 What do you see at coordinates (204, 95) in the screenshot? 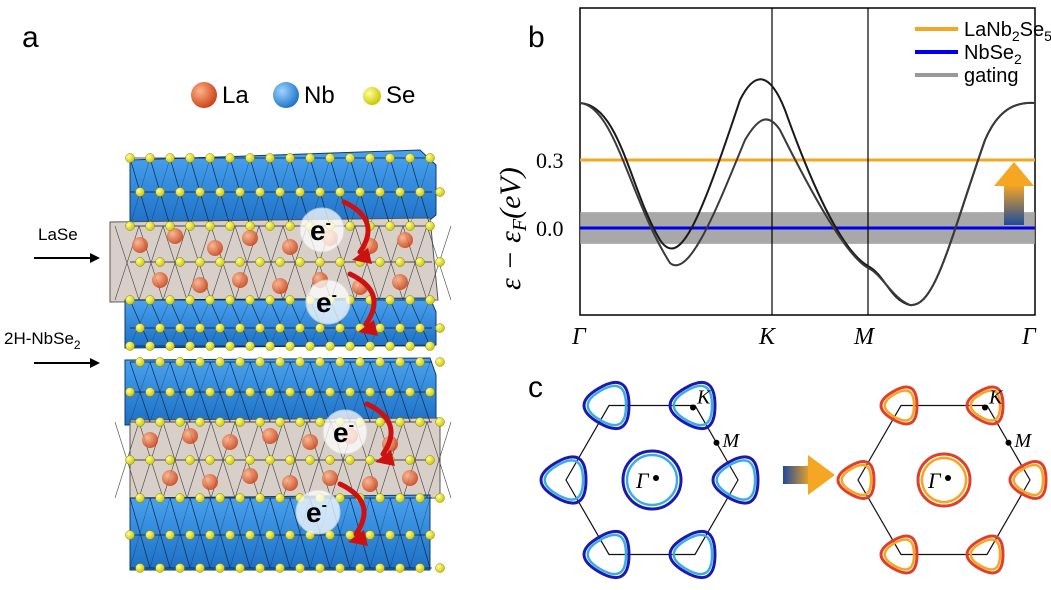
I see `la-atom-icon` at bounding box center [204, 95].